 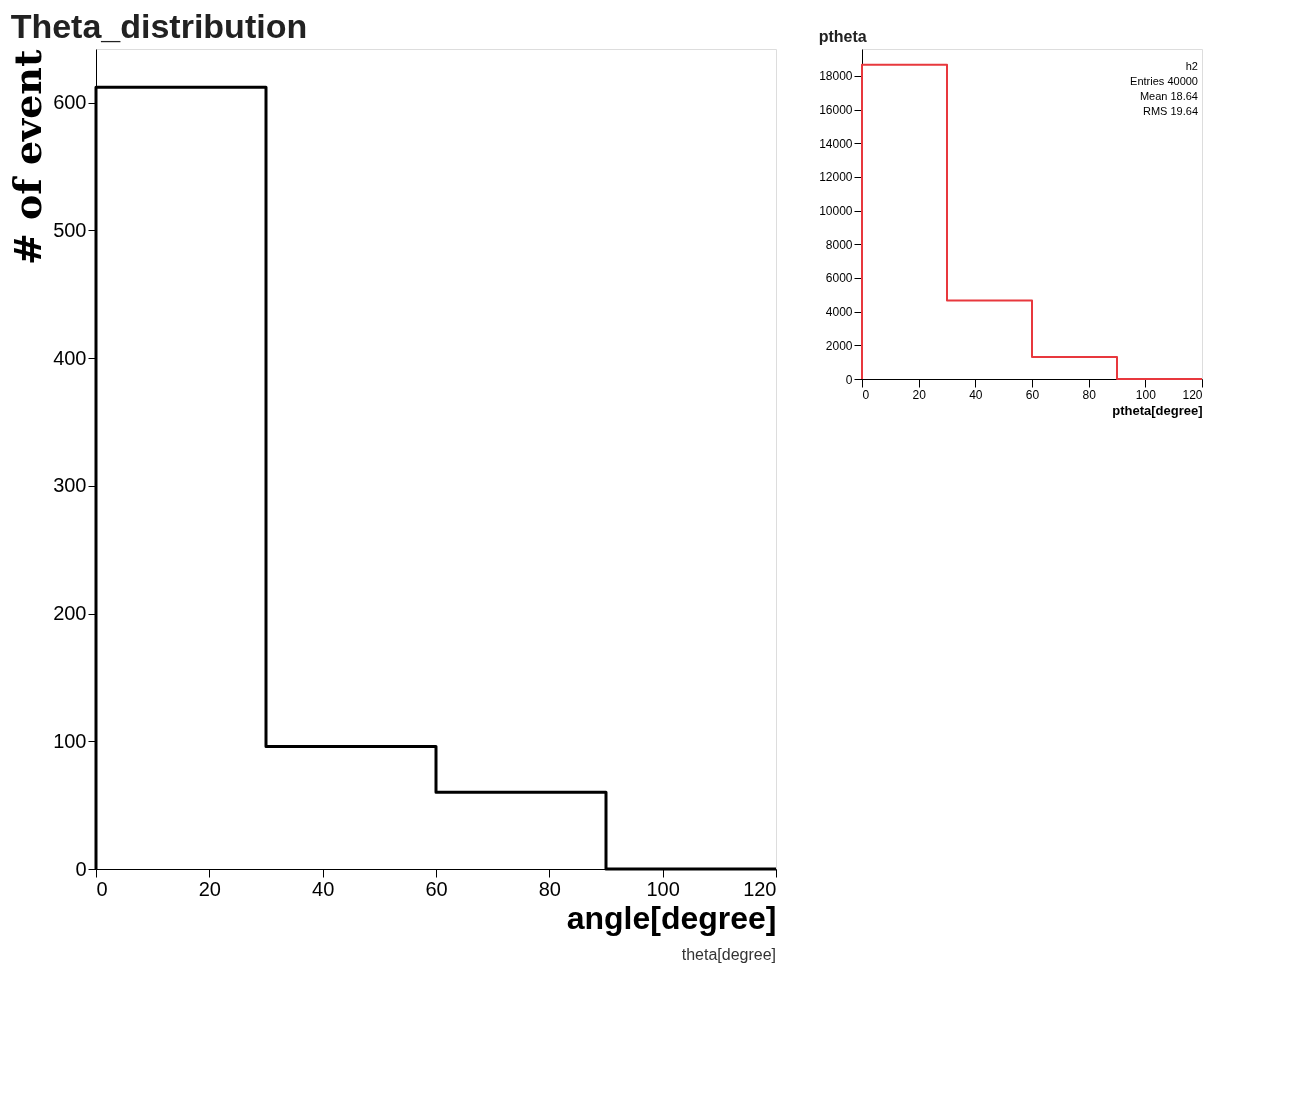 I want to click on y-tick-label: 400, so click(x=70, y=357).